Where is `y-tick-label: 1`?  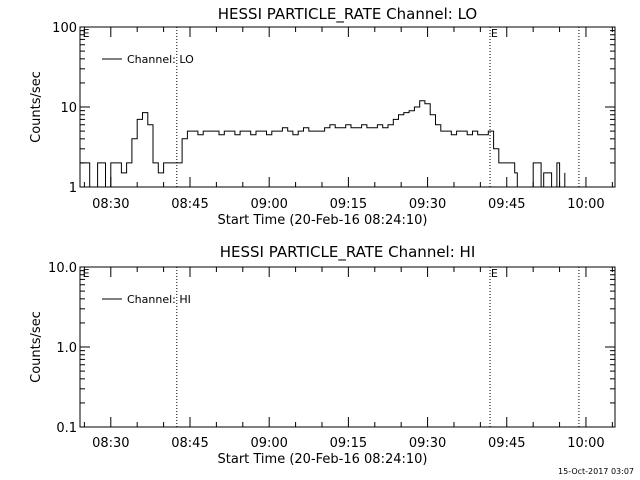
y-tick-label: 1 is located at coordinates (73, 188).